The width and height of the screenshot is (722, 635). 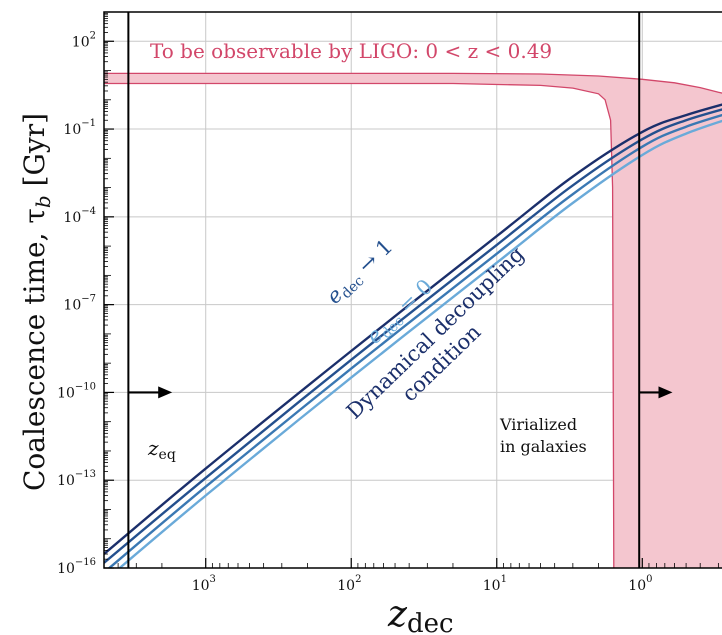 What do you see at coordinates (79, 304) in the screenshot?
I see `y-tick-label: 10⁻⁷` at bounding box center [79, 304].